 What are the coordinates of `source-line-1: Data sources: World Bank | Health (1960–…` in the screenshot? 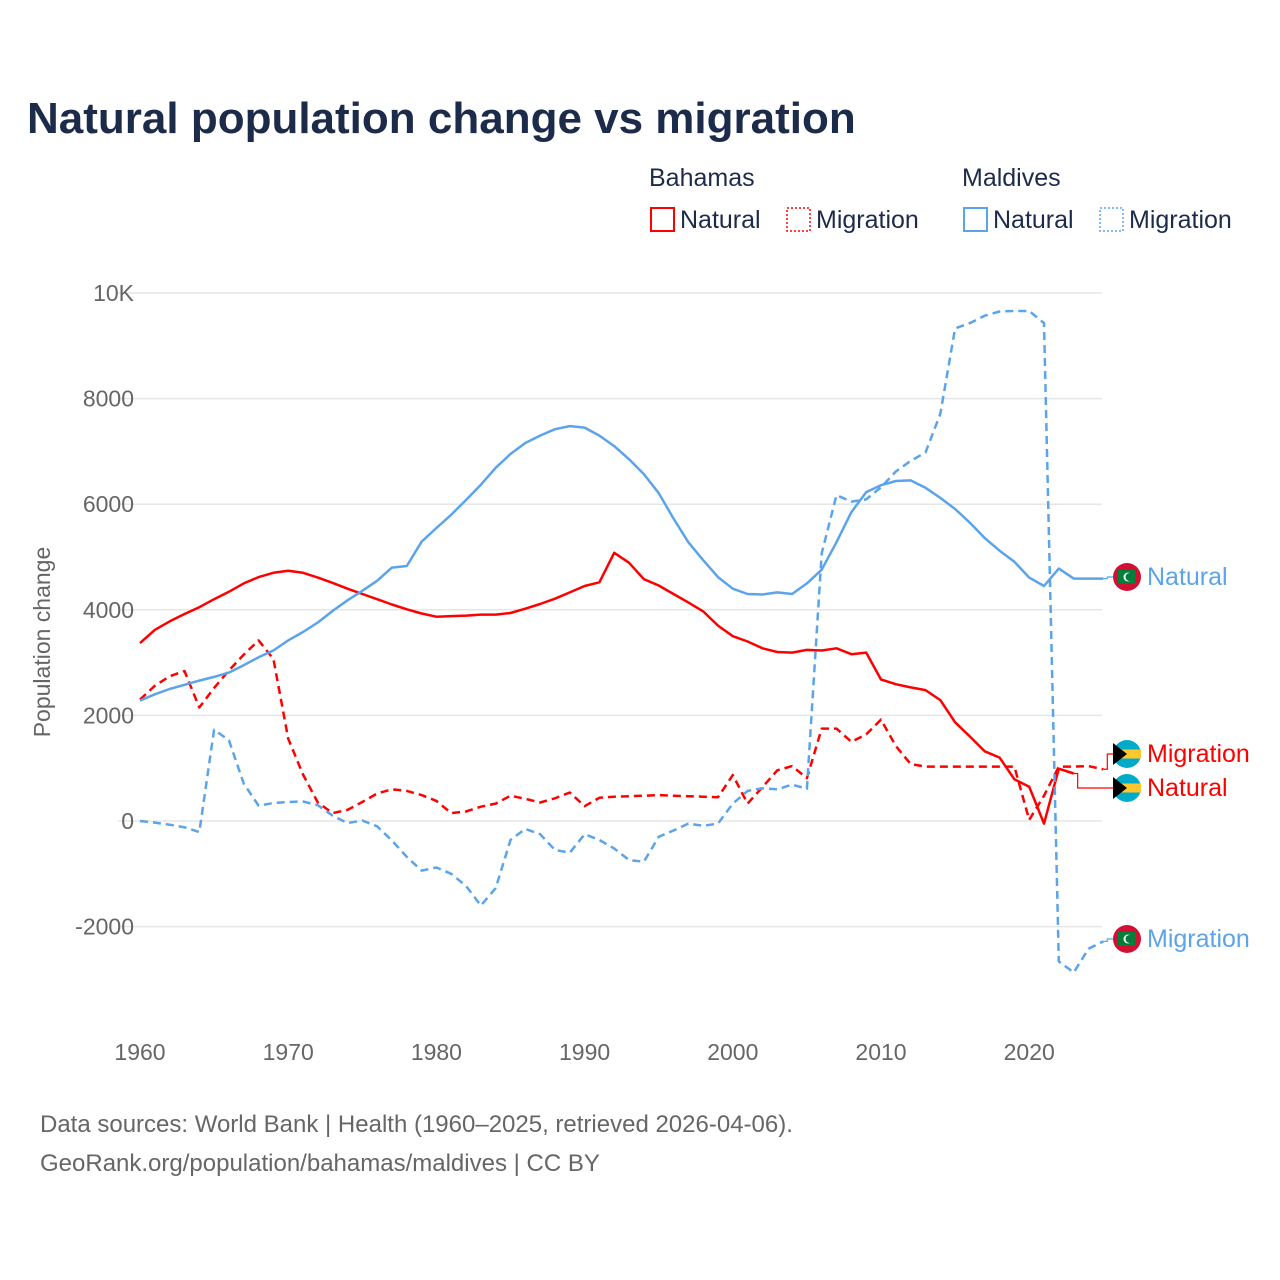 It's located at (416, 1124).